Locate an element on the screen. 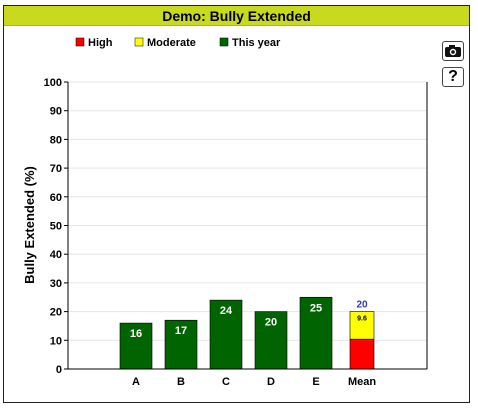 This screenshot has width=478, height=411. y-tick-label: 60 is located at coordinates (56, 198).